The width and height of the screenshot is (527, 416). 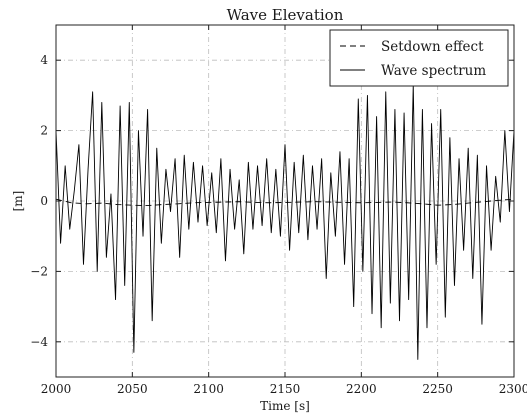 What do you see at coordinates (432, 47) in the screenshot?
I see `legend-label-setdown: Setdown effect` at bounding box center [432, 47].